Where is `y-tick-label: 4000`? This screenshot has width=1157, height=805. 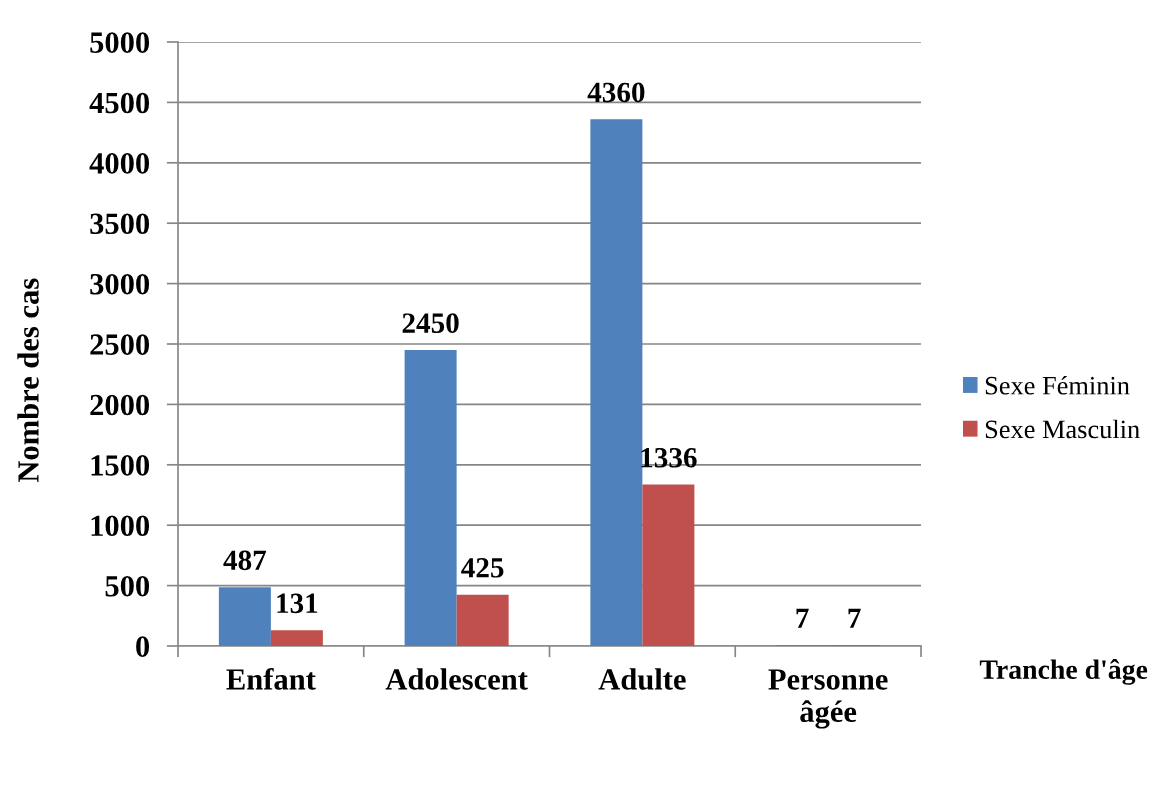 y-tick-label: 4000 is located at coordinates (119, 163).